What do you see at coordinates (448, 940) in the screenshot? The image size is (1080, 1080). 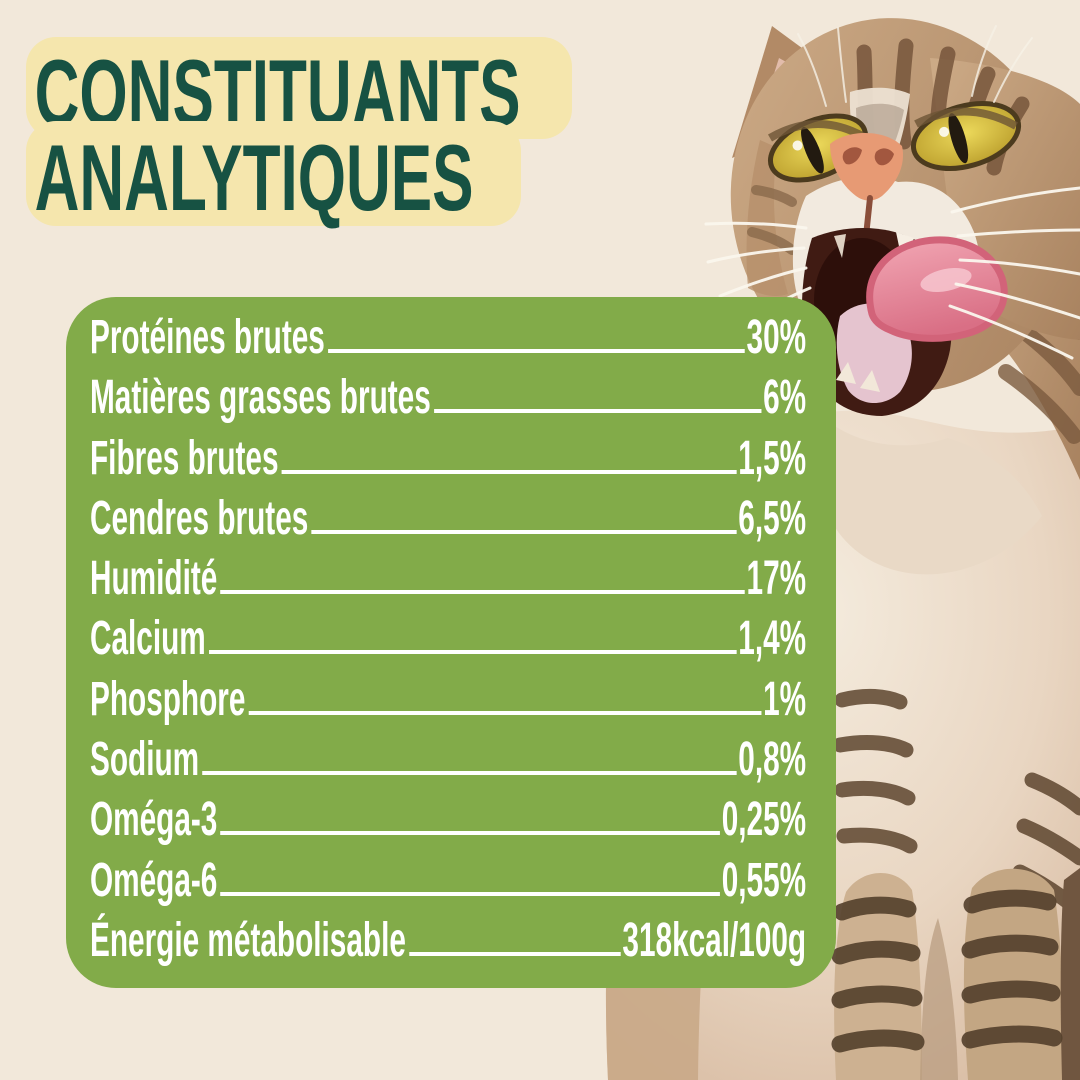 I see `nutrient-row: Énergie métabolisable 318kcal/100g` at bounding box center [448, 940].